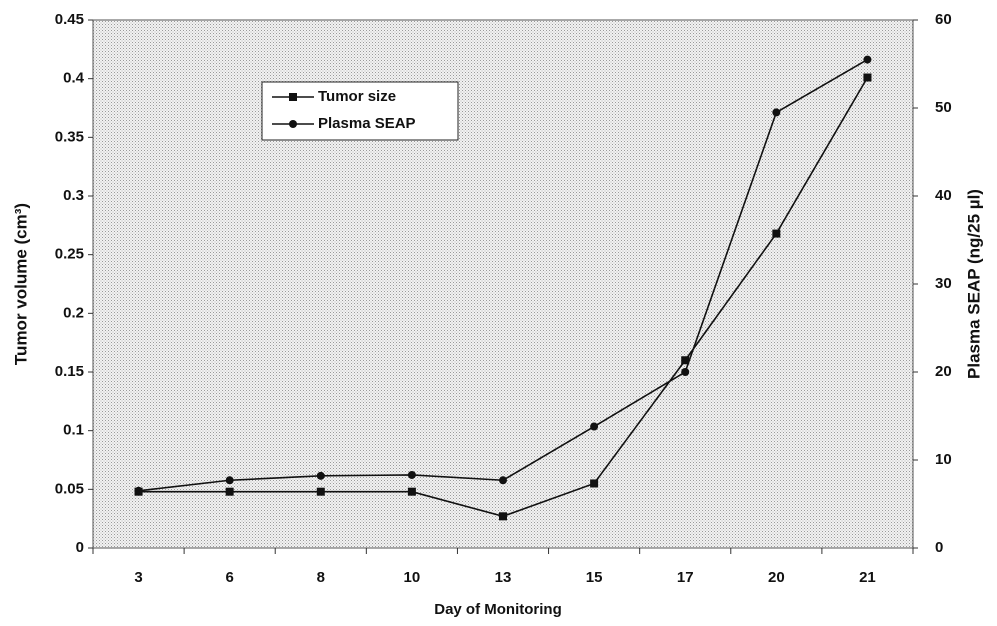  I want to click on x-tick-label: 17, so click(685, 577).